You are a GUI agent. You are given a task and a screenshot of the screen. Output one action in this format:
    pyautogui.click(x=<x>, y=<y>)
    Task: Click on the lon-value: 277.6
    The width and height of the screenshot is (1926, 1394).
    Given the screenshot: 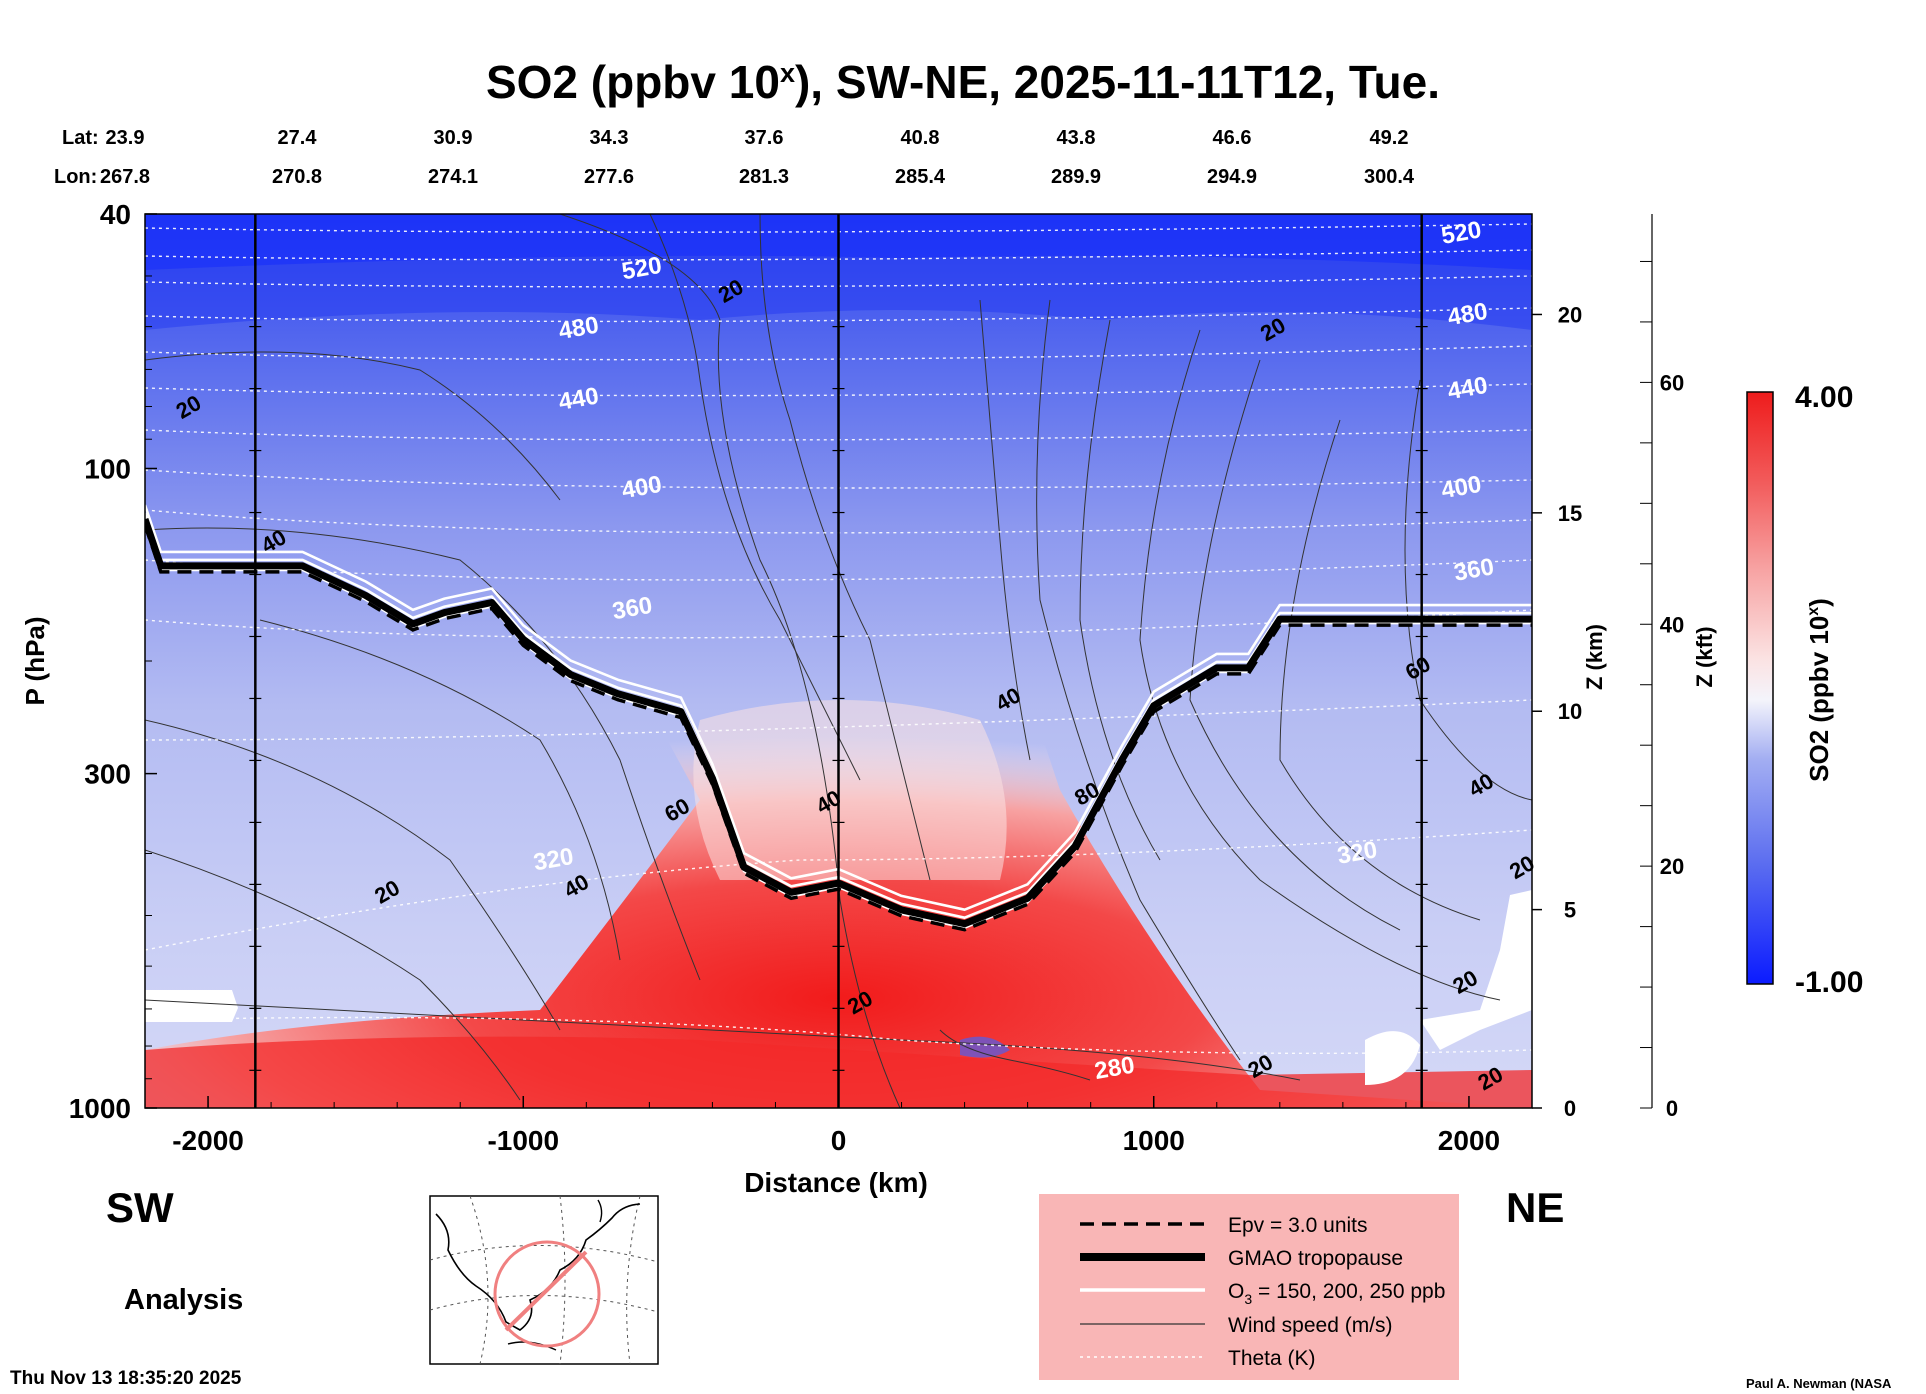 What is the action you would take?
    pyautogui.click(x=609, y=177)
    